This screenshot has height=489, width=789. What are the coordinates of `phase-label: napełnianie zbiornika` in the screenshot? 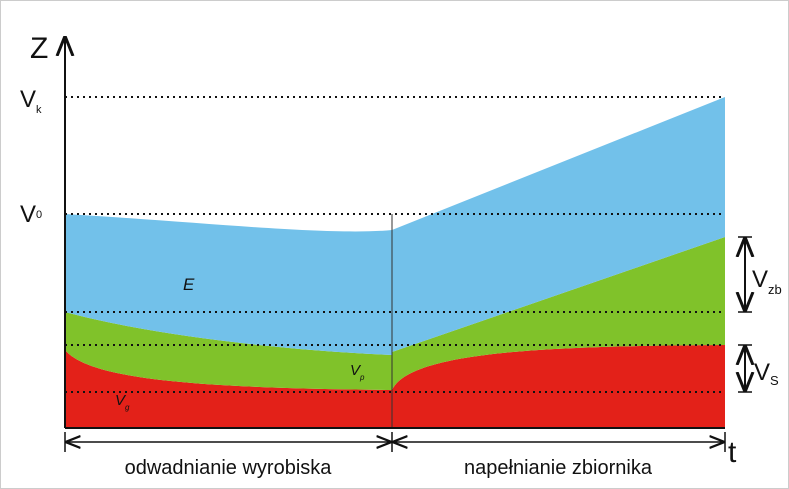 It's located at (558, 468).